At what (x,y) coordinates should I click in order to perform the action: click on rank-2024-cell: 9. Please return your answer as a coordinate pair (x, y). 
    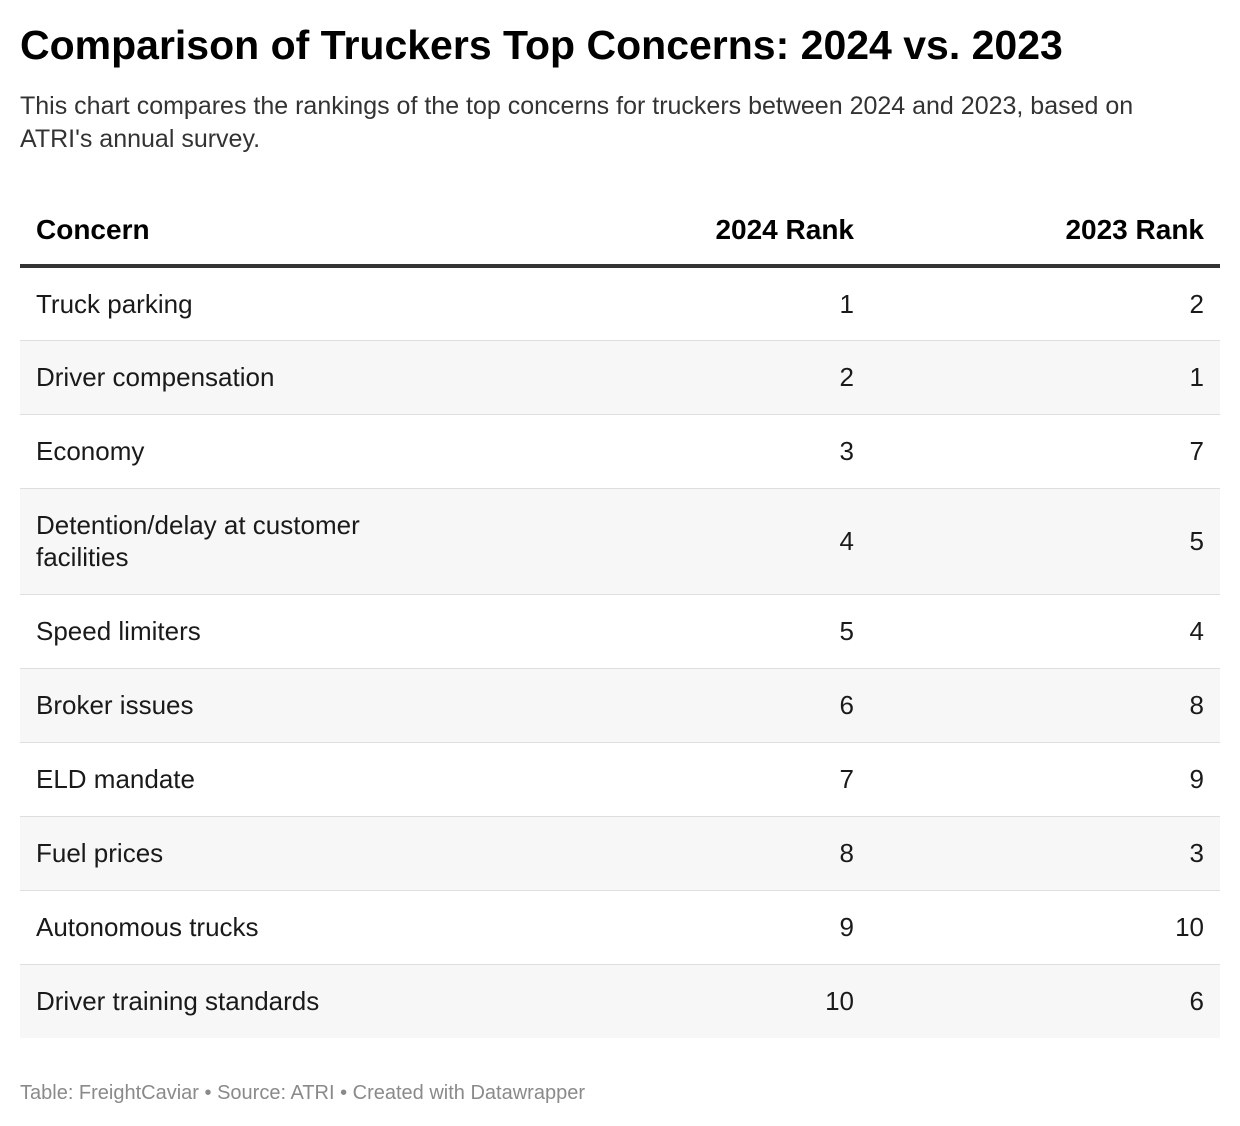
    Looking at the image, I should click on (695, 927).